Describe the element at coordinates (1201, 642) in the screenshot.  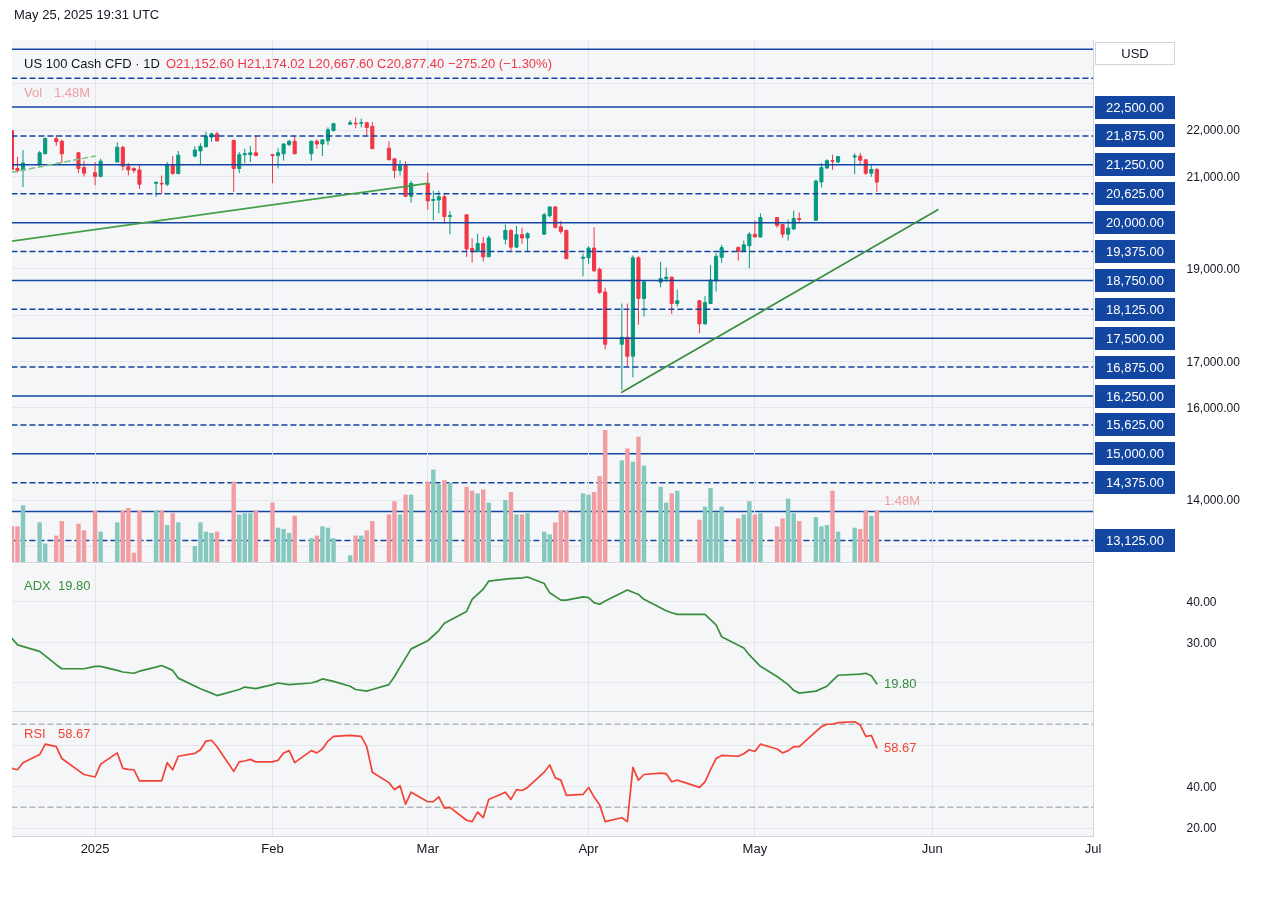
I see `y-tick-label: 30.00` at that location.